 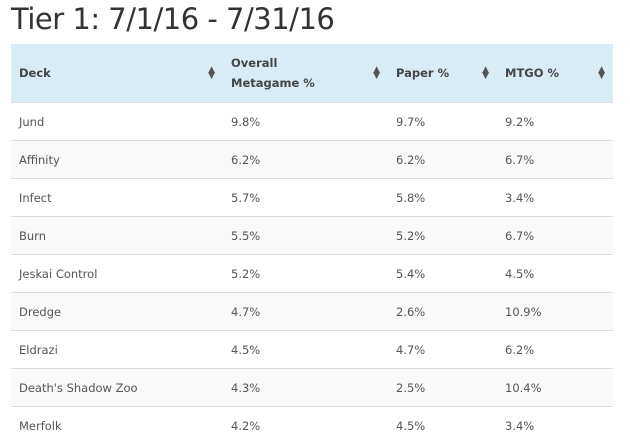 What do you see at coordinates (305, 273) in the screenshot?
I see `cell-overall-metagame: 5.2%` at bounding box center [305, 273].